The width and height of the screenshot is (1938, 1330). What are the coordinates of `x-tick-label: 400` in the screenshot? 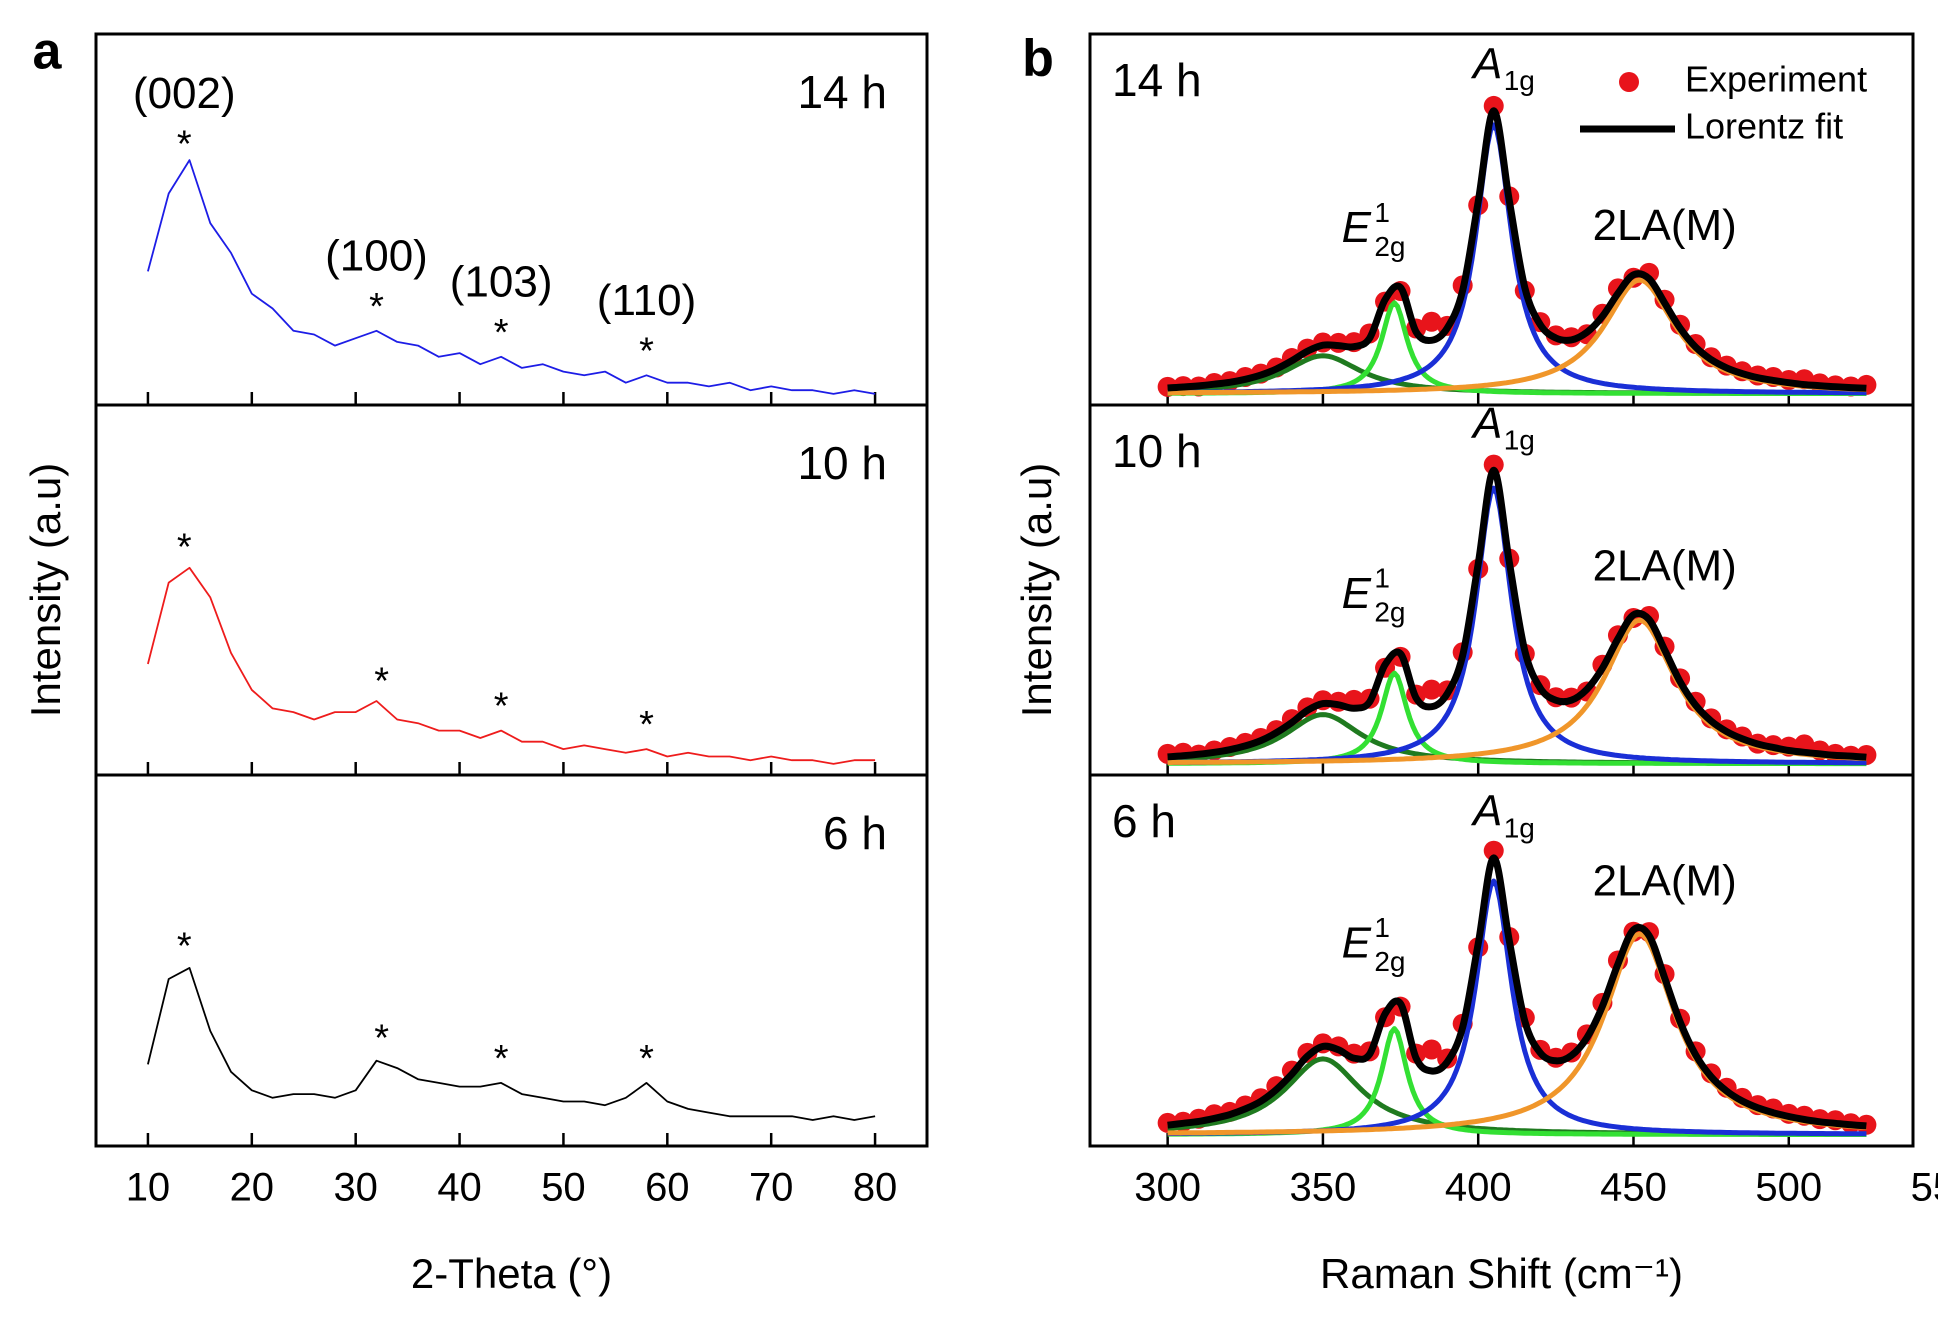 It's located at (1478, 1188).